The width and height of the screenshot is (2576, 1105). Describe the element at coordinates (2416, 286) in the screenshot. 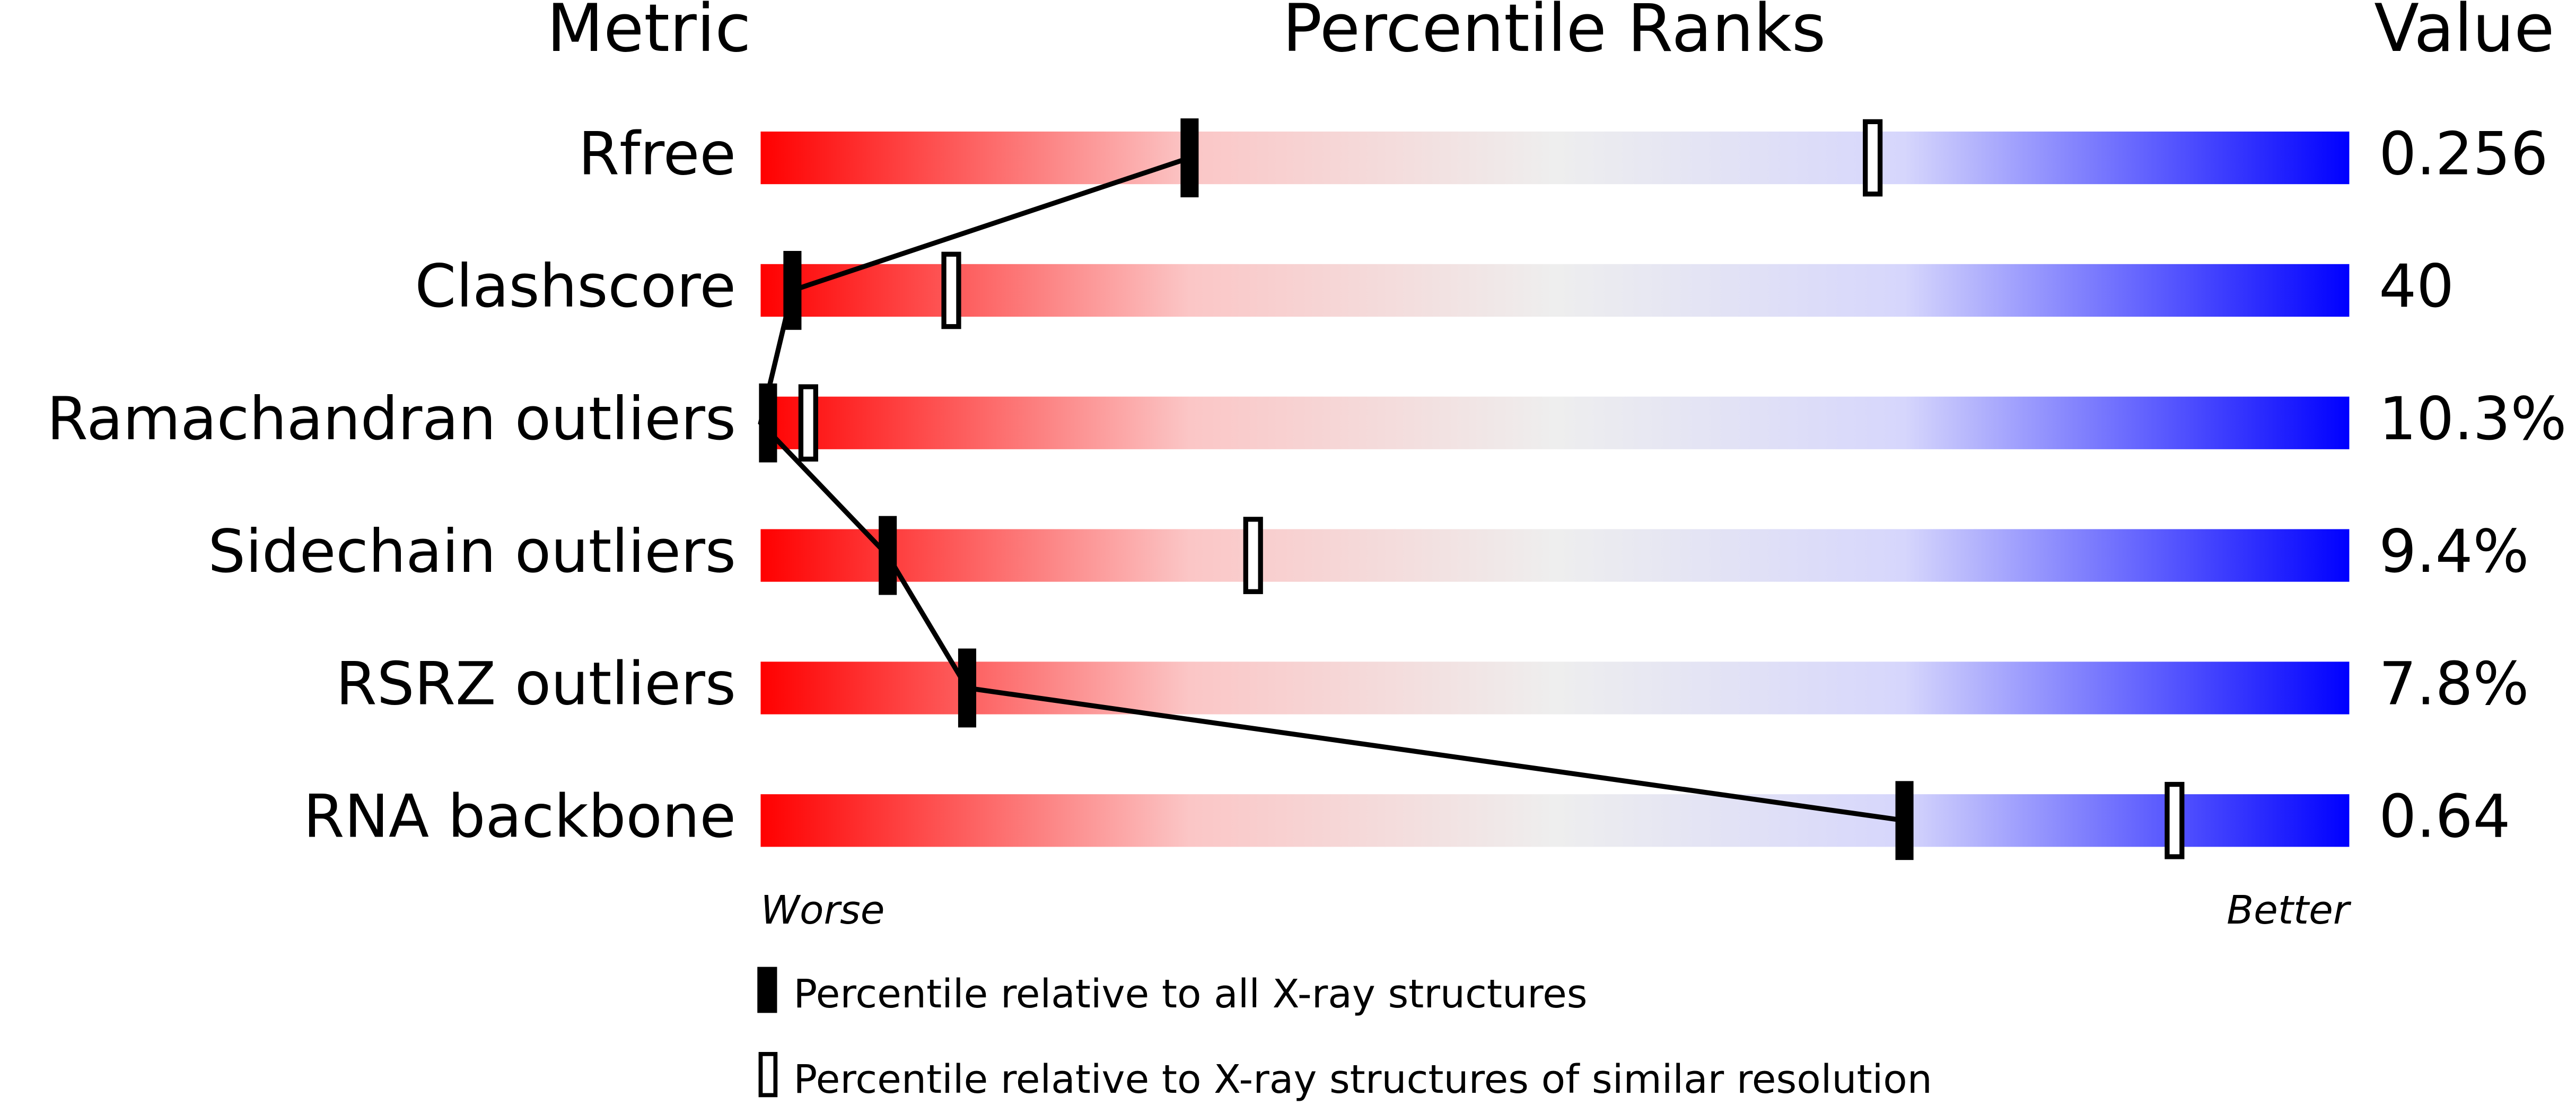

I see `metric-value: 40` at that location.